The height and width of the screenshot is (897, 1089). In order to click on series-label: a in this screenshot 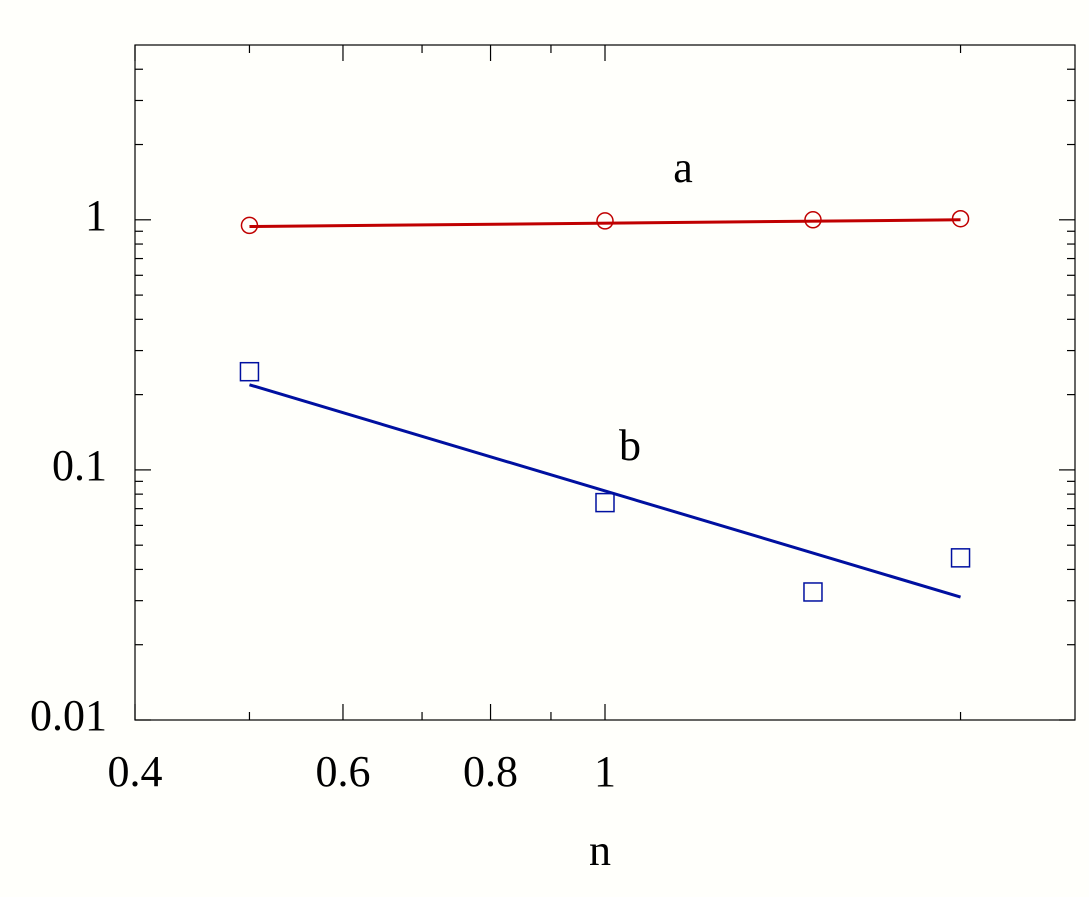, I will do `click(683, 167)`.